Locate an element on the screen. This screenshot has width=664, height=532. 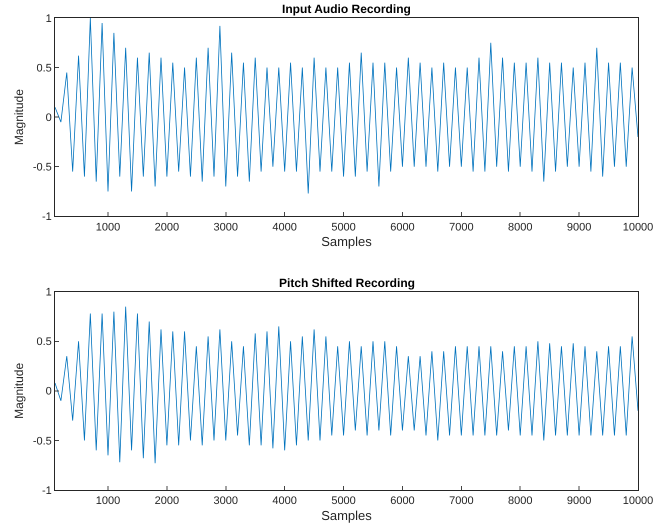
chart-title: Input Audio Recording is located at coordinates (346, 9).